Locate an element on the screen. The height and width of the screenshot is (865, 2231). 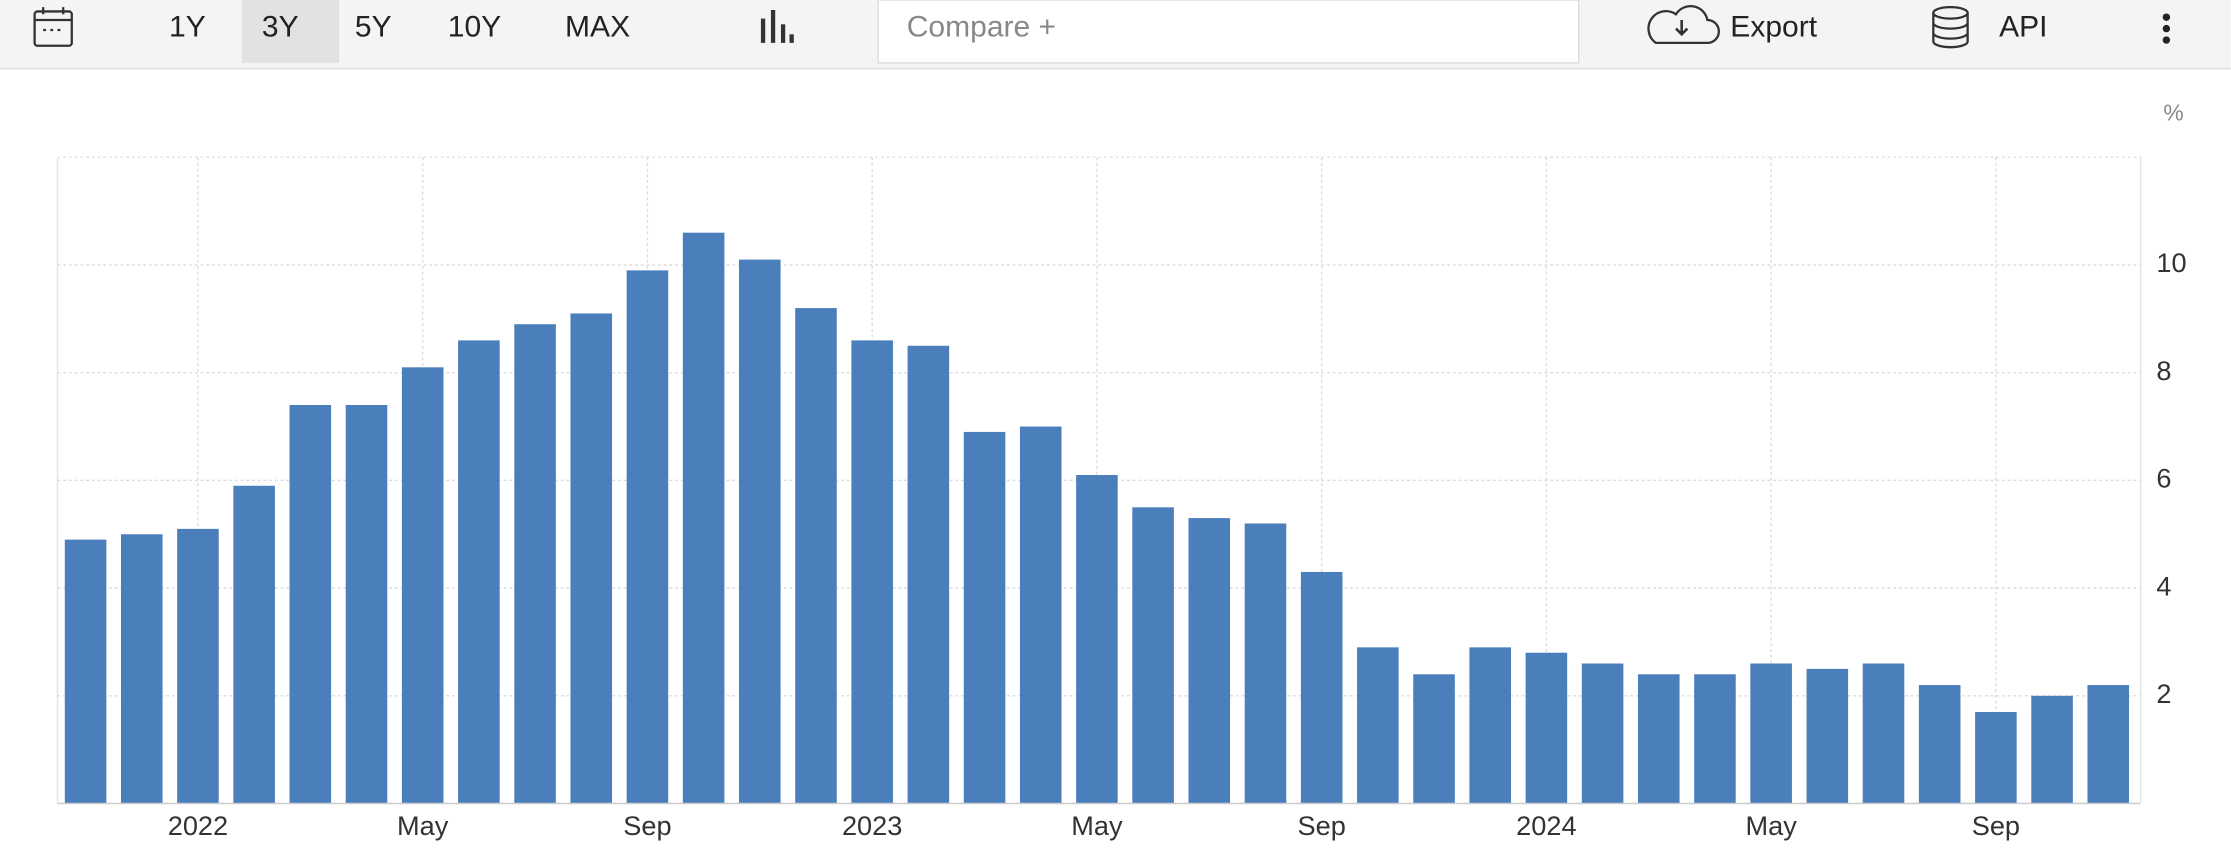
range-button: 1Y is located at coordinates (187, 27).